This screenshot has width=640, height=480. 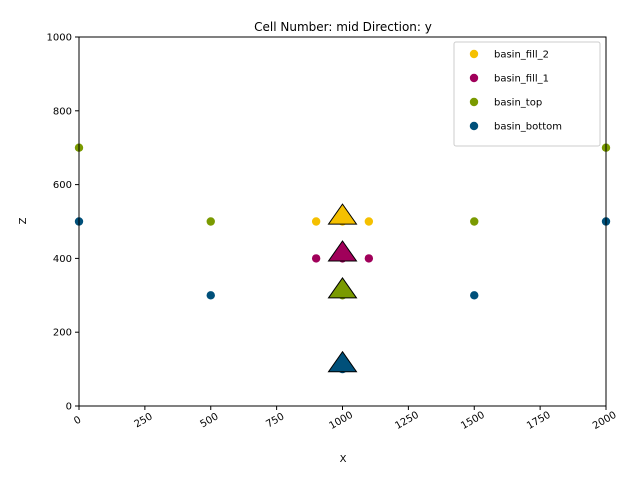 I want to click on legend-label-basin_top: basin_top, so click(x=518, y=103).